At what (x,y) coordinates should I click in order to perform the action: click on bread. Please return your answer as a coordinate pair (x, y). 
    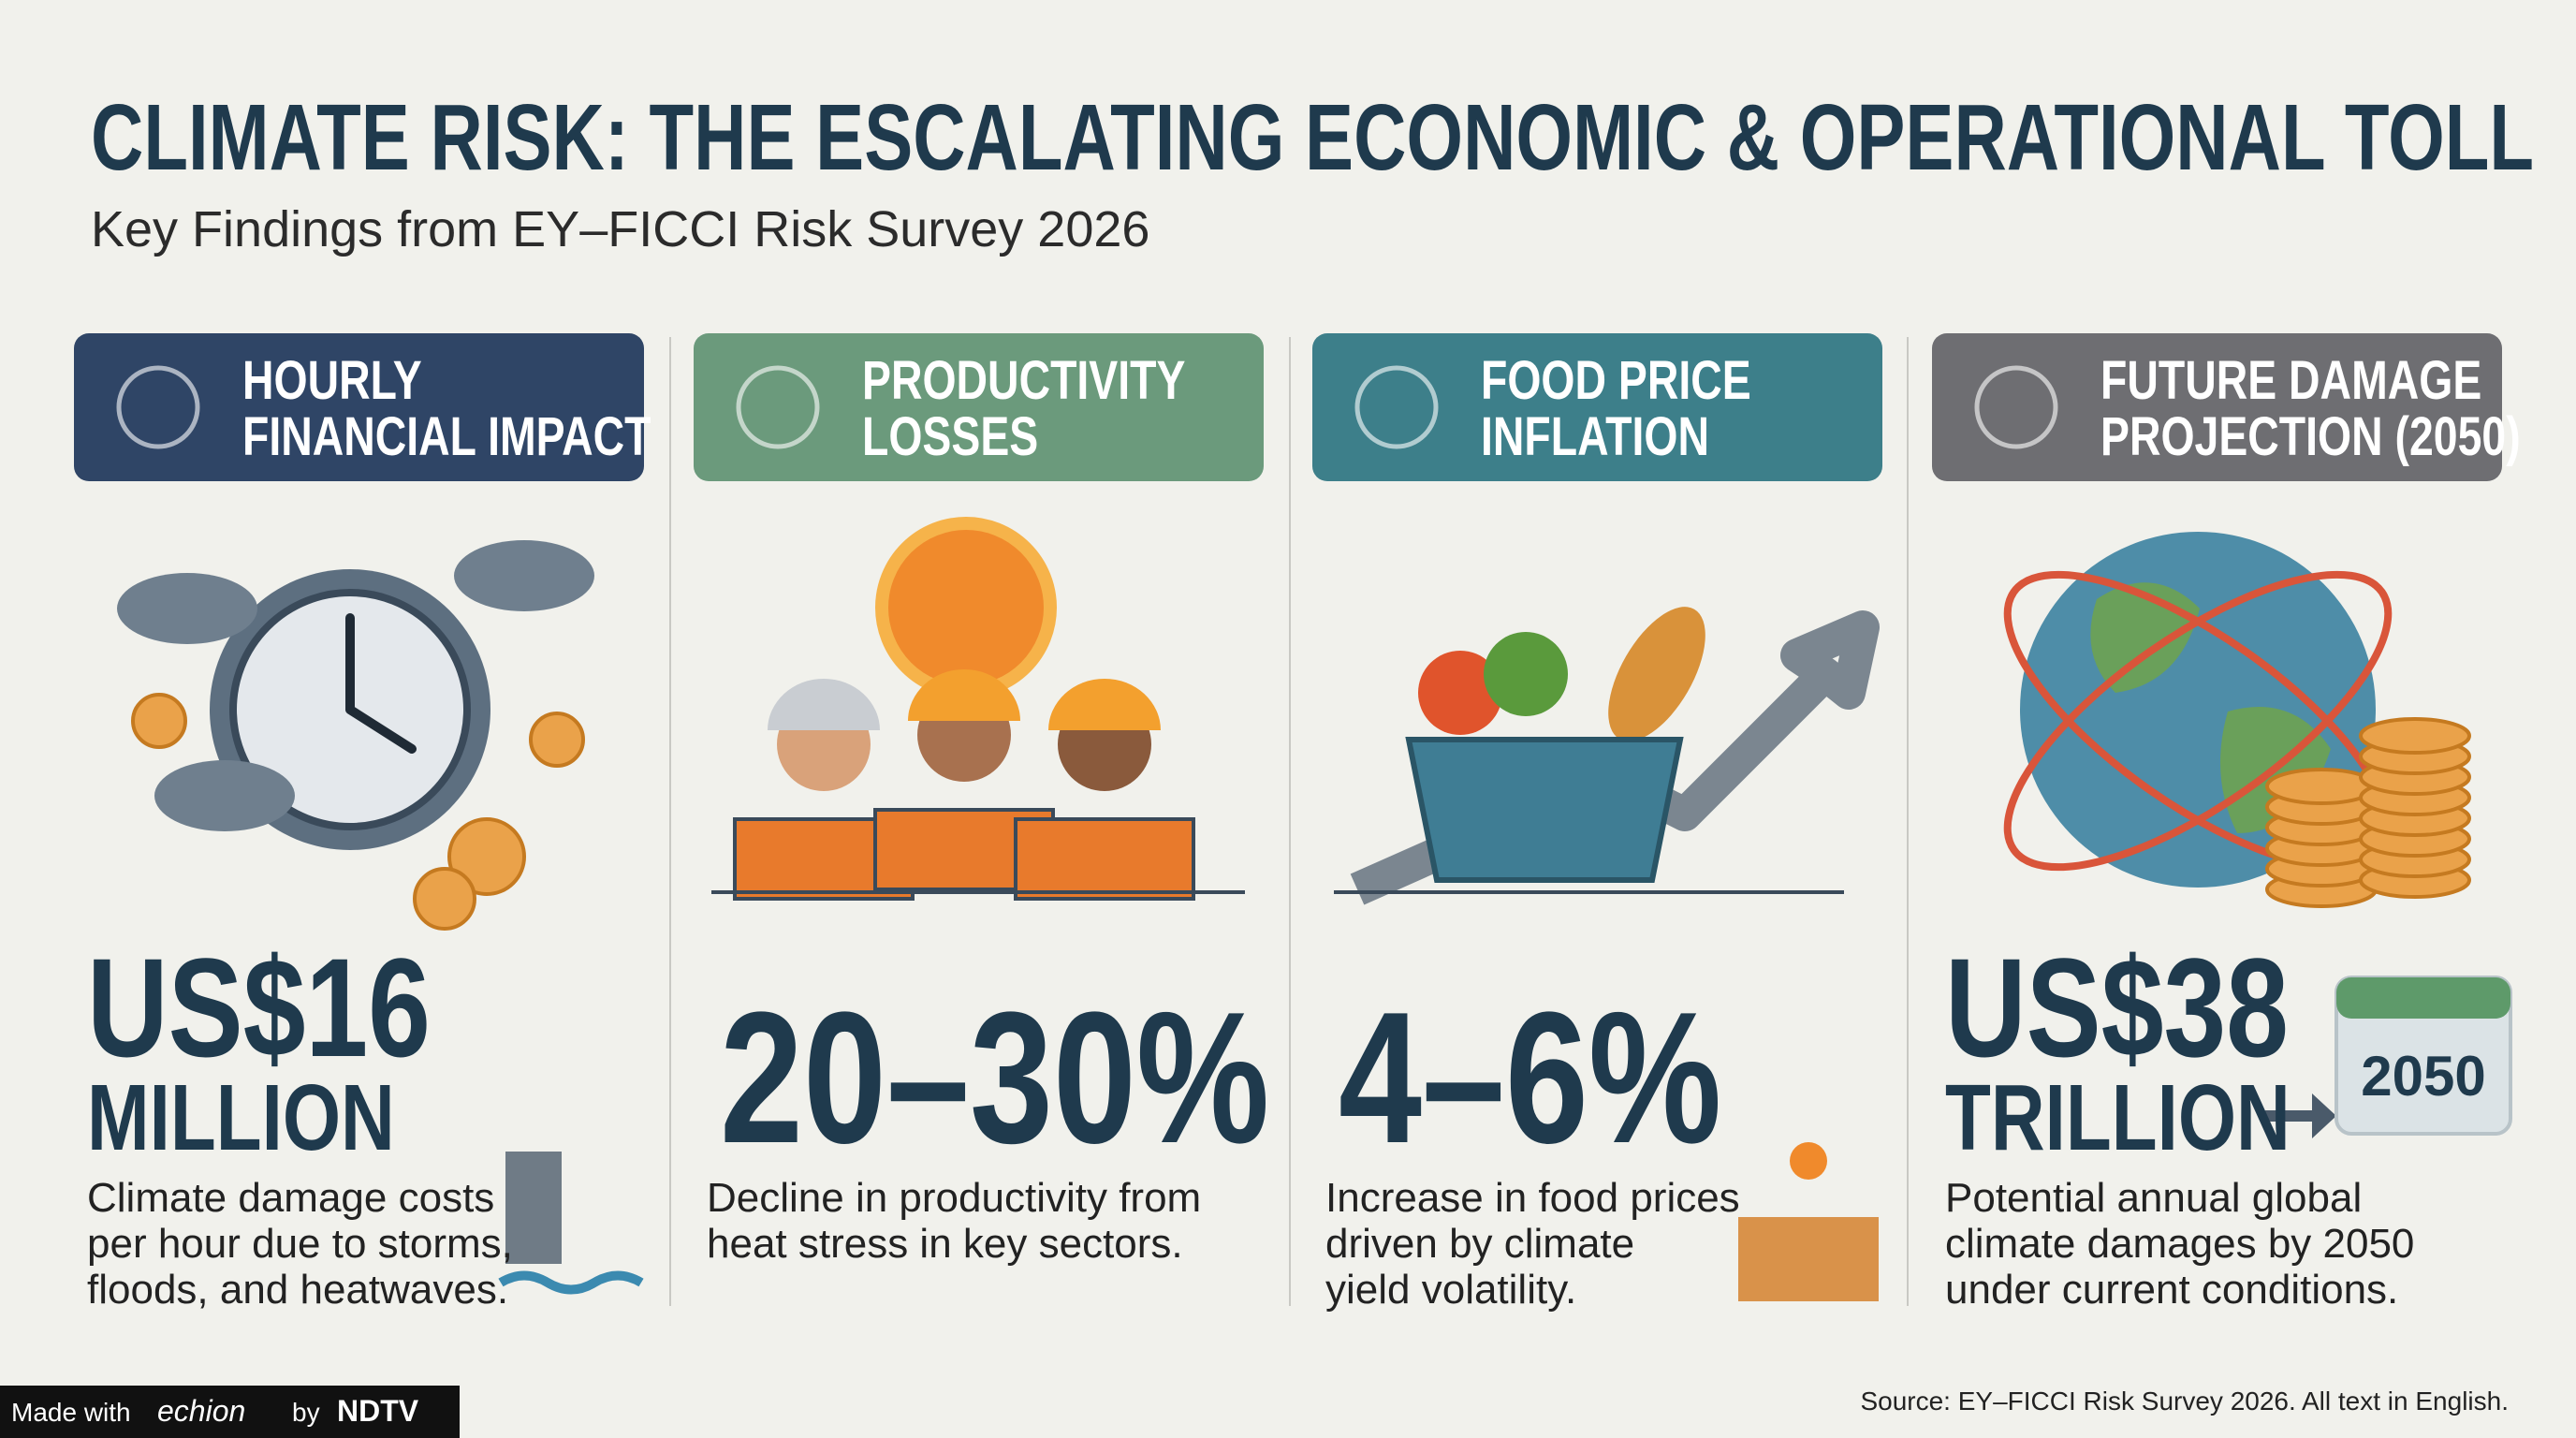
    Looking at the image, I should click on (1656, 674).